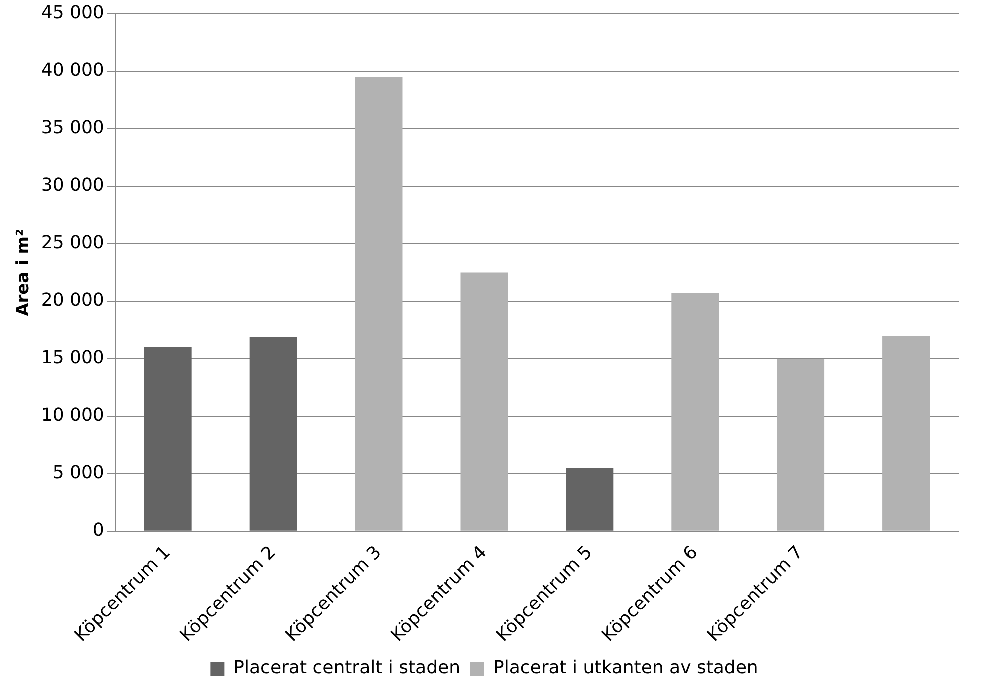  I want to click on y-tick-label: 10 000, so click(72, 415).